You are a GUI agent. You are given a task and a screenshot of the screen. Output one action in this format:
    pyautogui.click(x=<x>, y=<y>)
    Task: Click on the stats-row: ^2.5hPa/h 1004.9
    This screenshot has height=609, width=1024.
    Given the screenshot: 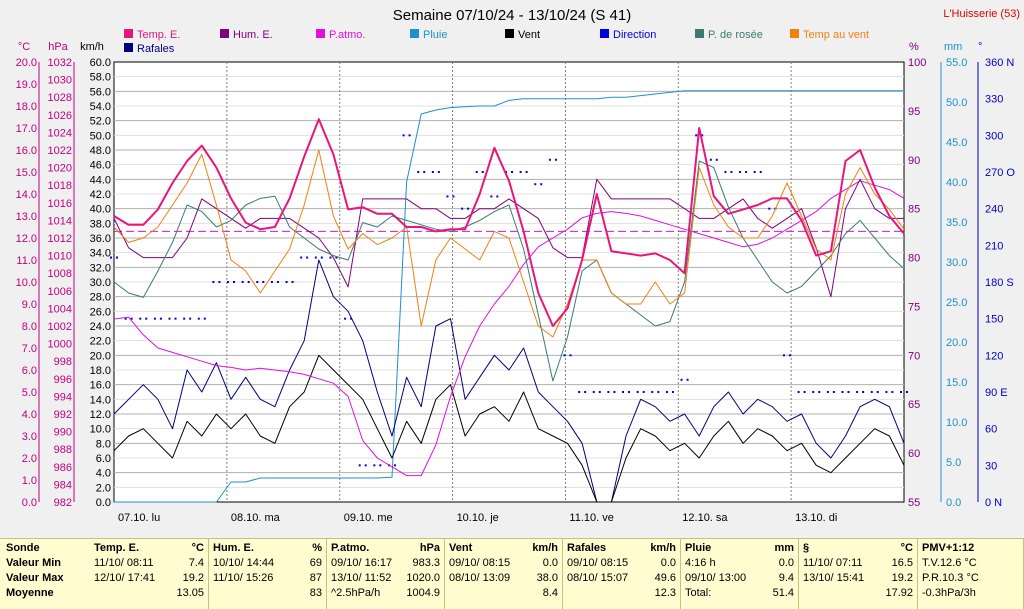 What is the action you would take?
    pyautogui.click(x=385, y=594)
    